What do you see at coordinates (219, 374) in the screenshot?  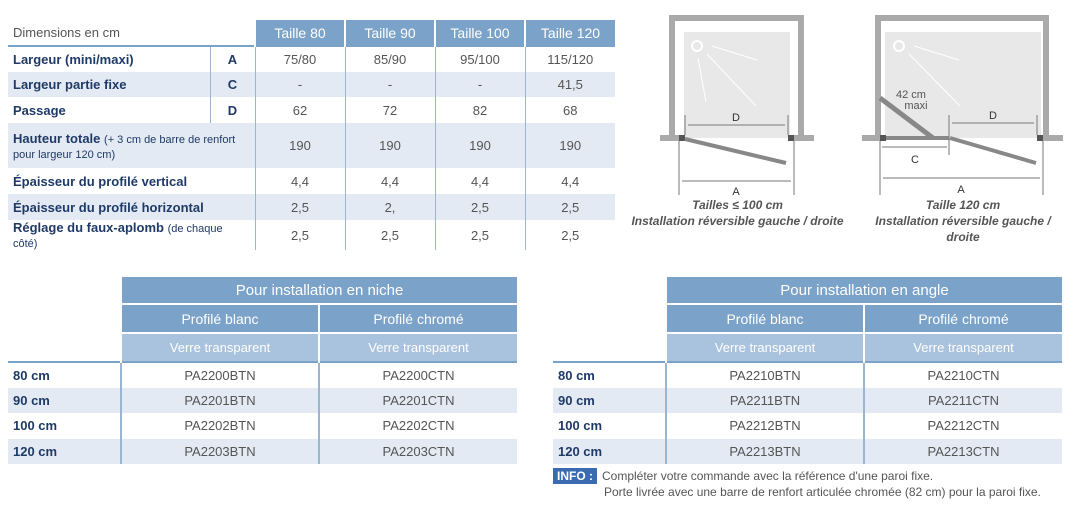 I see `reference: PA2200BTN` at bounding box center [219, 374].